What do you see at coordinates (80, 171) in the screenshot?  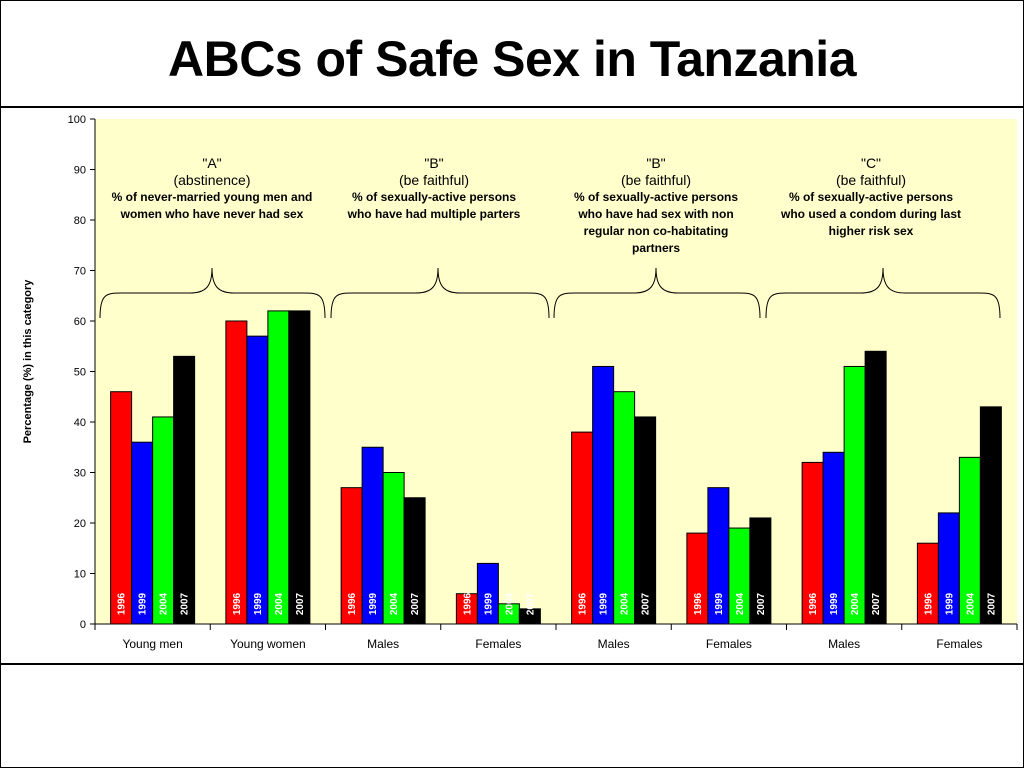 I see `y-tick-label: 90` at bounding box center [80, 171].